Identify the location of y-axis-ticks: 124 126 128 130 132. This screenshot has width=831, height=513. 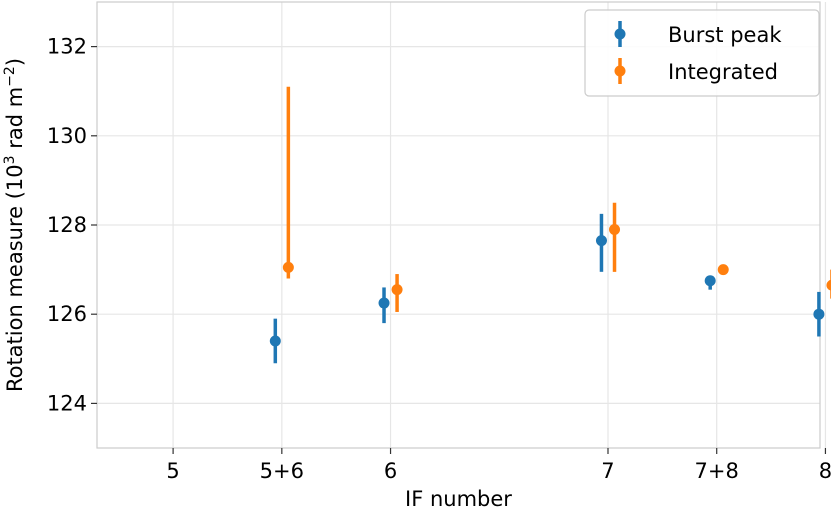
(72, 225).